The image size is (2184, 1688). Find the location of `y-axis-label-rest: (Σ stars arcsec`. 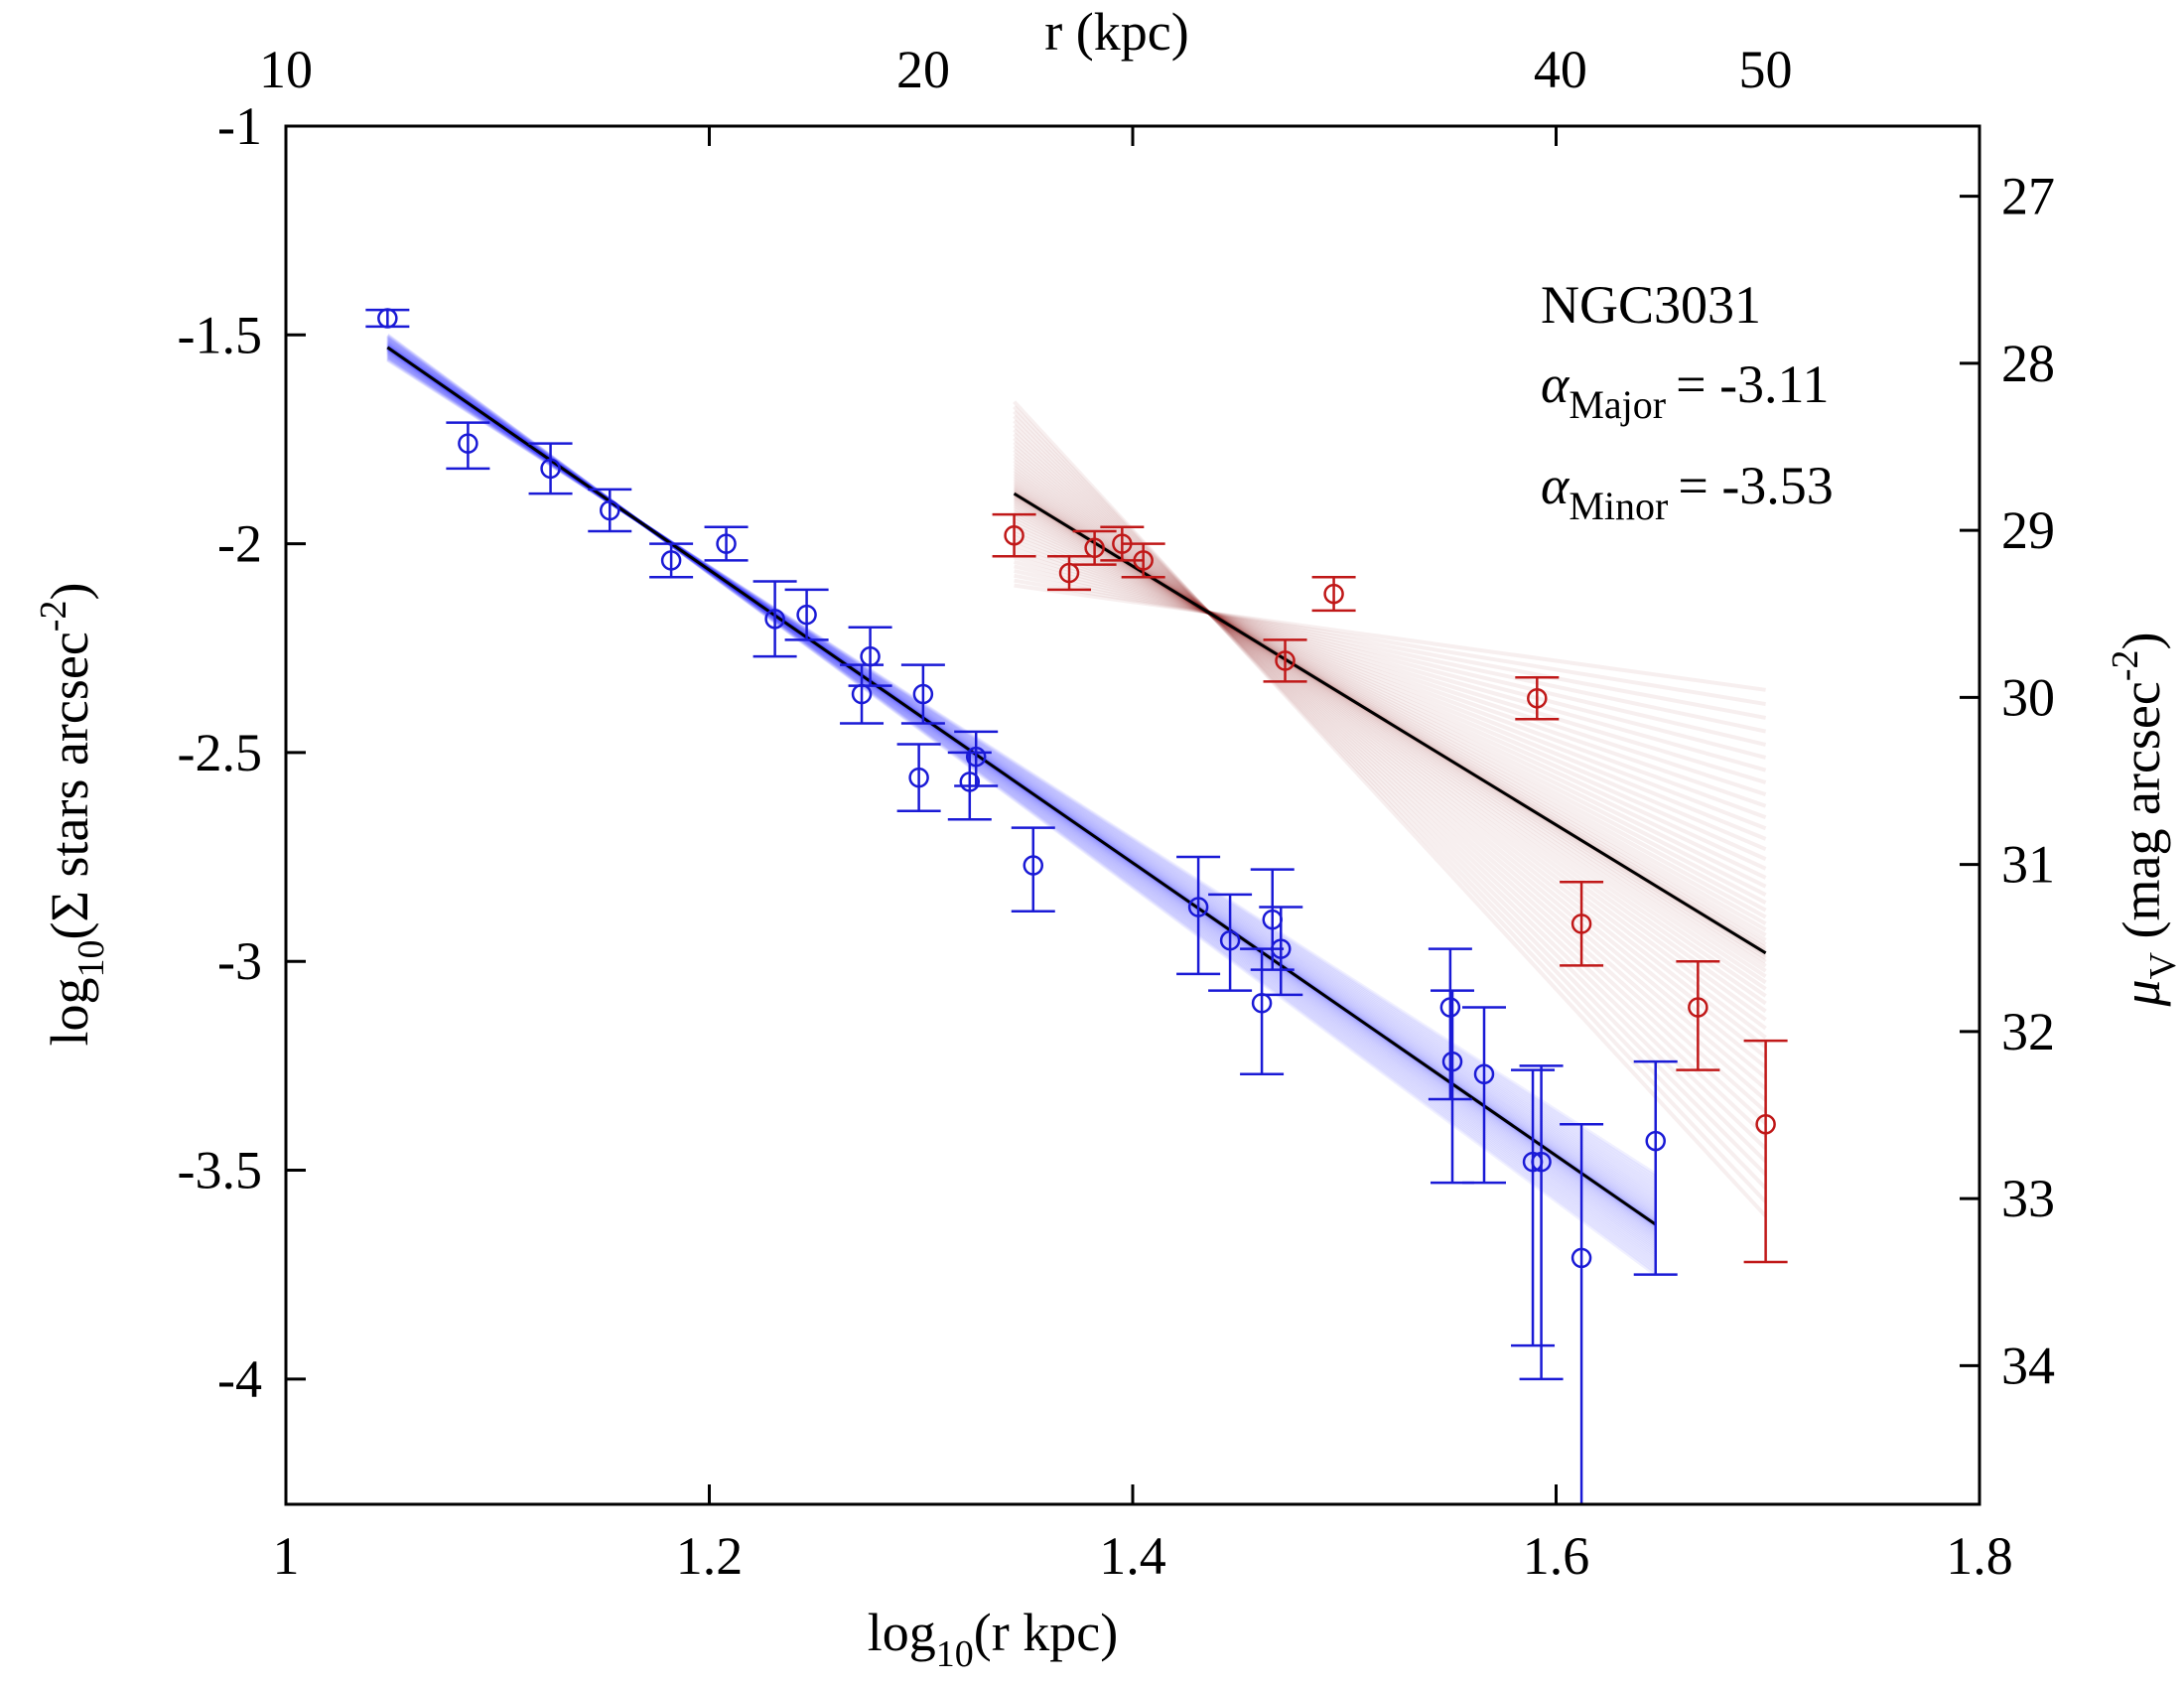

y-axis-label-rest: (Σ stars arcsec is located at coordinates (69, 785).